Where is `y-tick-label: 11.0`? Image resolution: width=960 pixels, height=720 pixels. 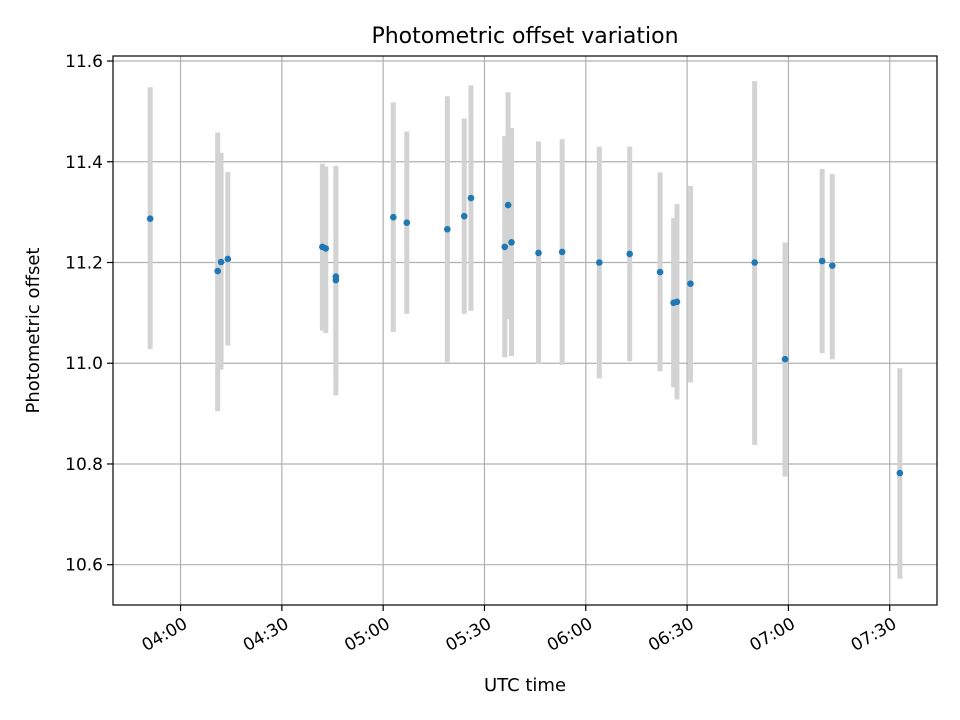 y-tick-label: 11.0 is located at coordinates (84, 364).